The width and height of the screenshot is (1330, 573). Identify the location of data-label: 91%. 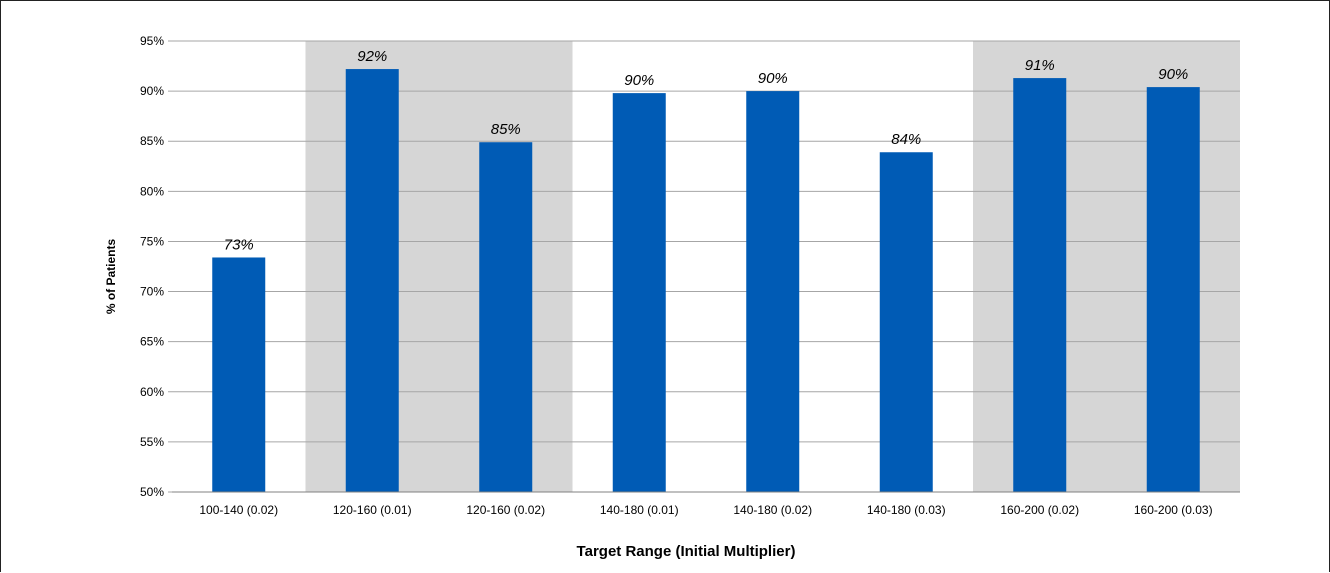
(1040, 65).